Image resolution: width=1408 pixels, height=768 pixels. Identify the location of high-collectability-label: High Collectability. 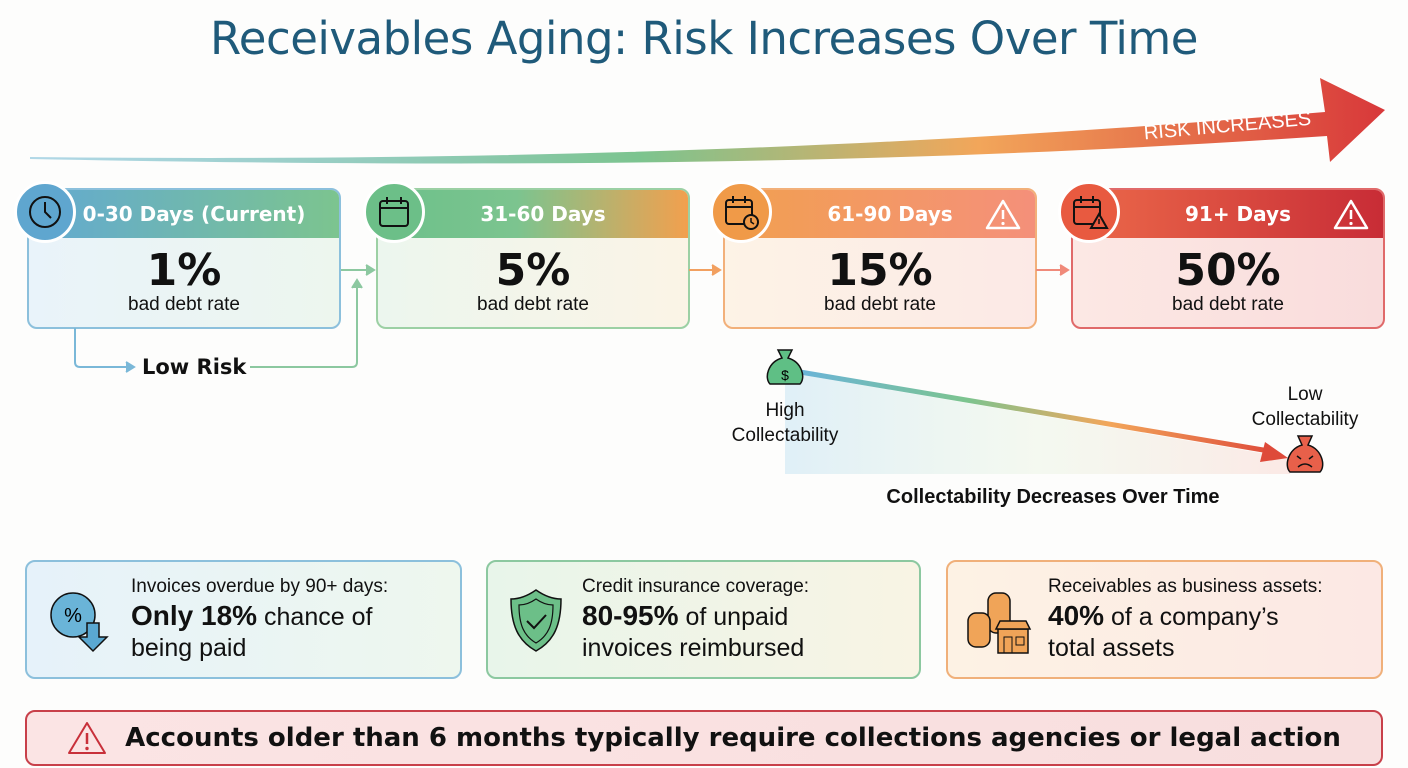
(785, 423).